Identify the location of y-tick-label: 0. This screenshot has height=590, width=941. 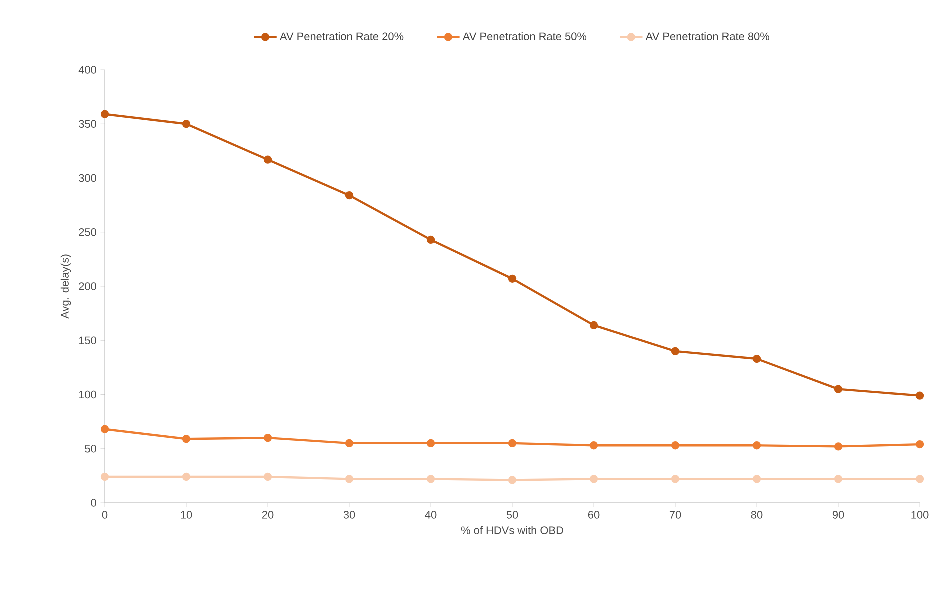
(93, 503).